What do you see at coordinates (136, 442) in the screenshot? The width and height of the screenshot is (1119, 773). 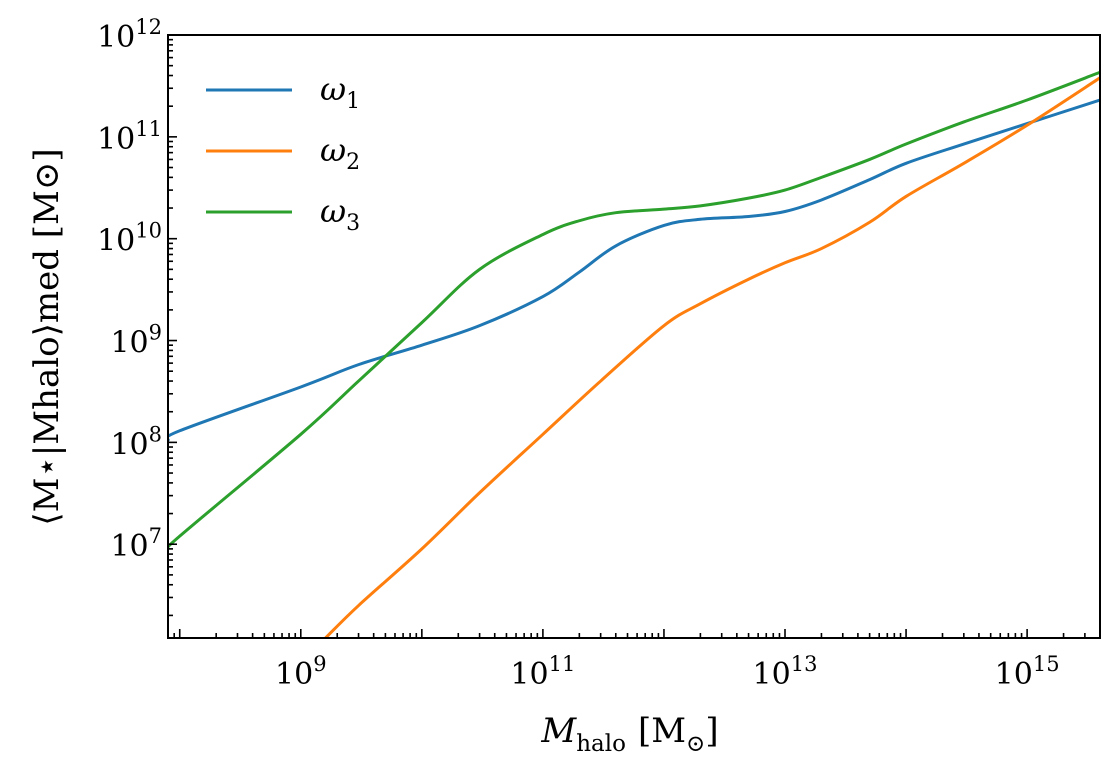 I see `y-tick-label: 10⁸` at bounding box center [136, 442].